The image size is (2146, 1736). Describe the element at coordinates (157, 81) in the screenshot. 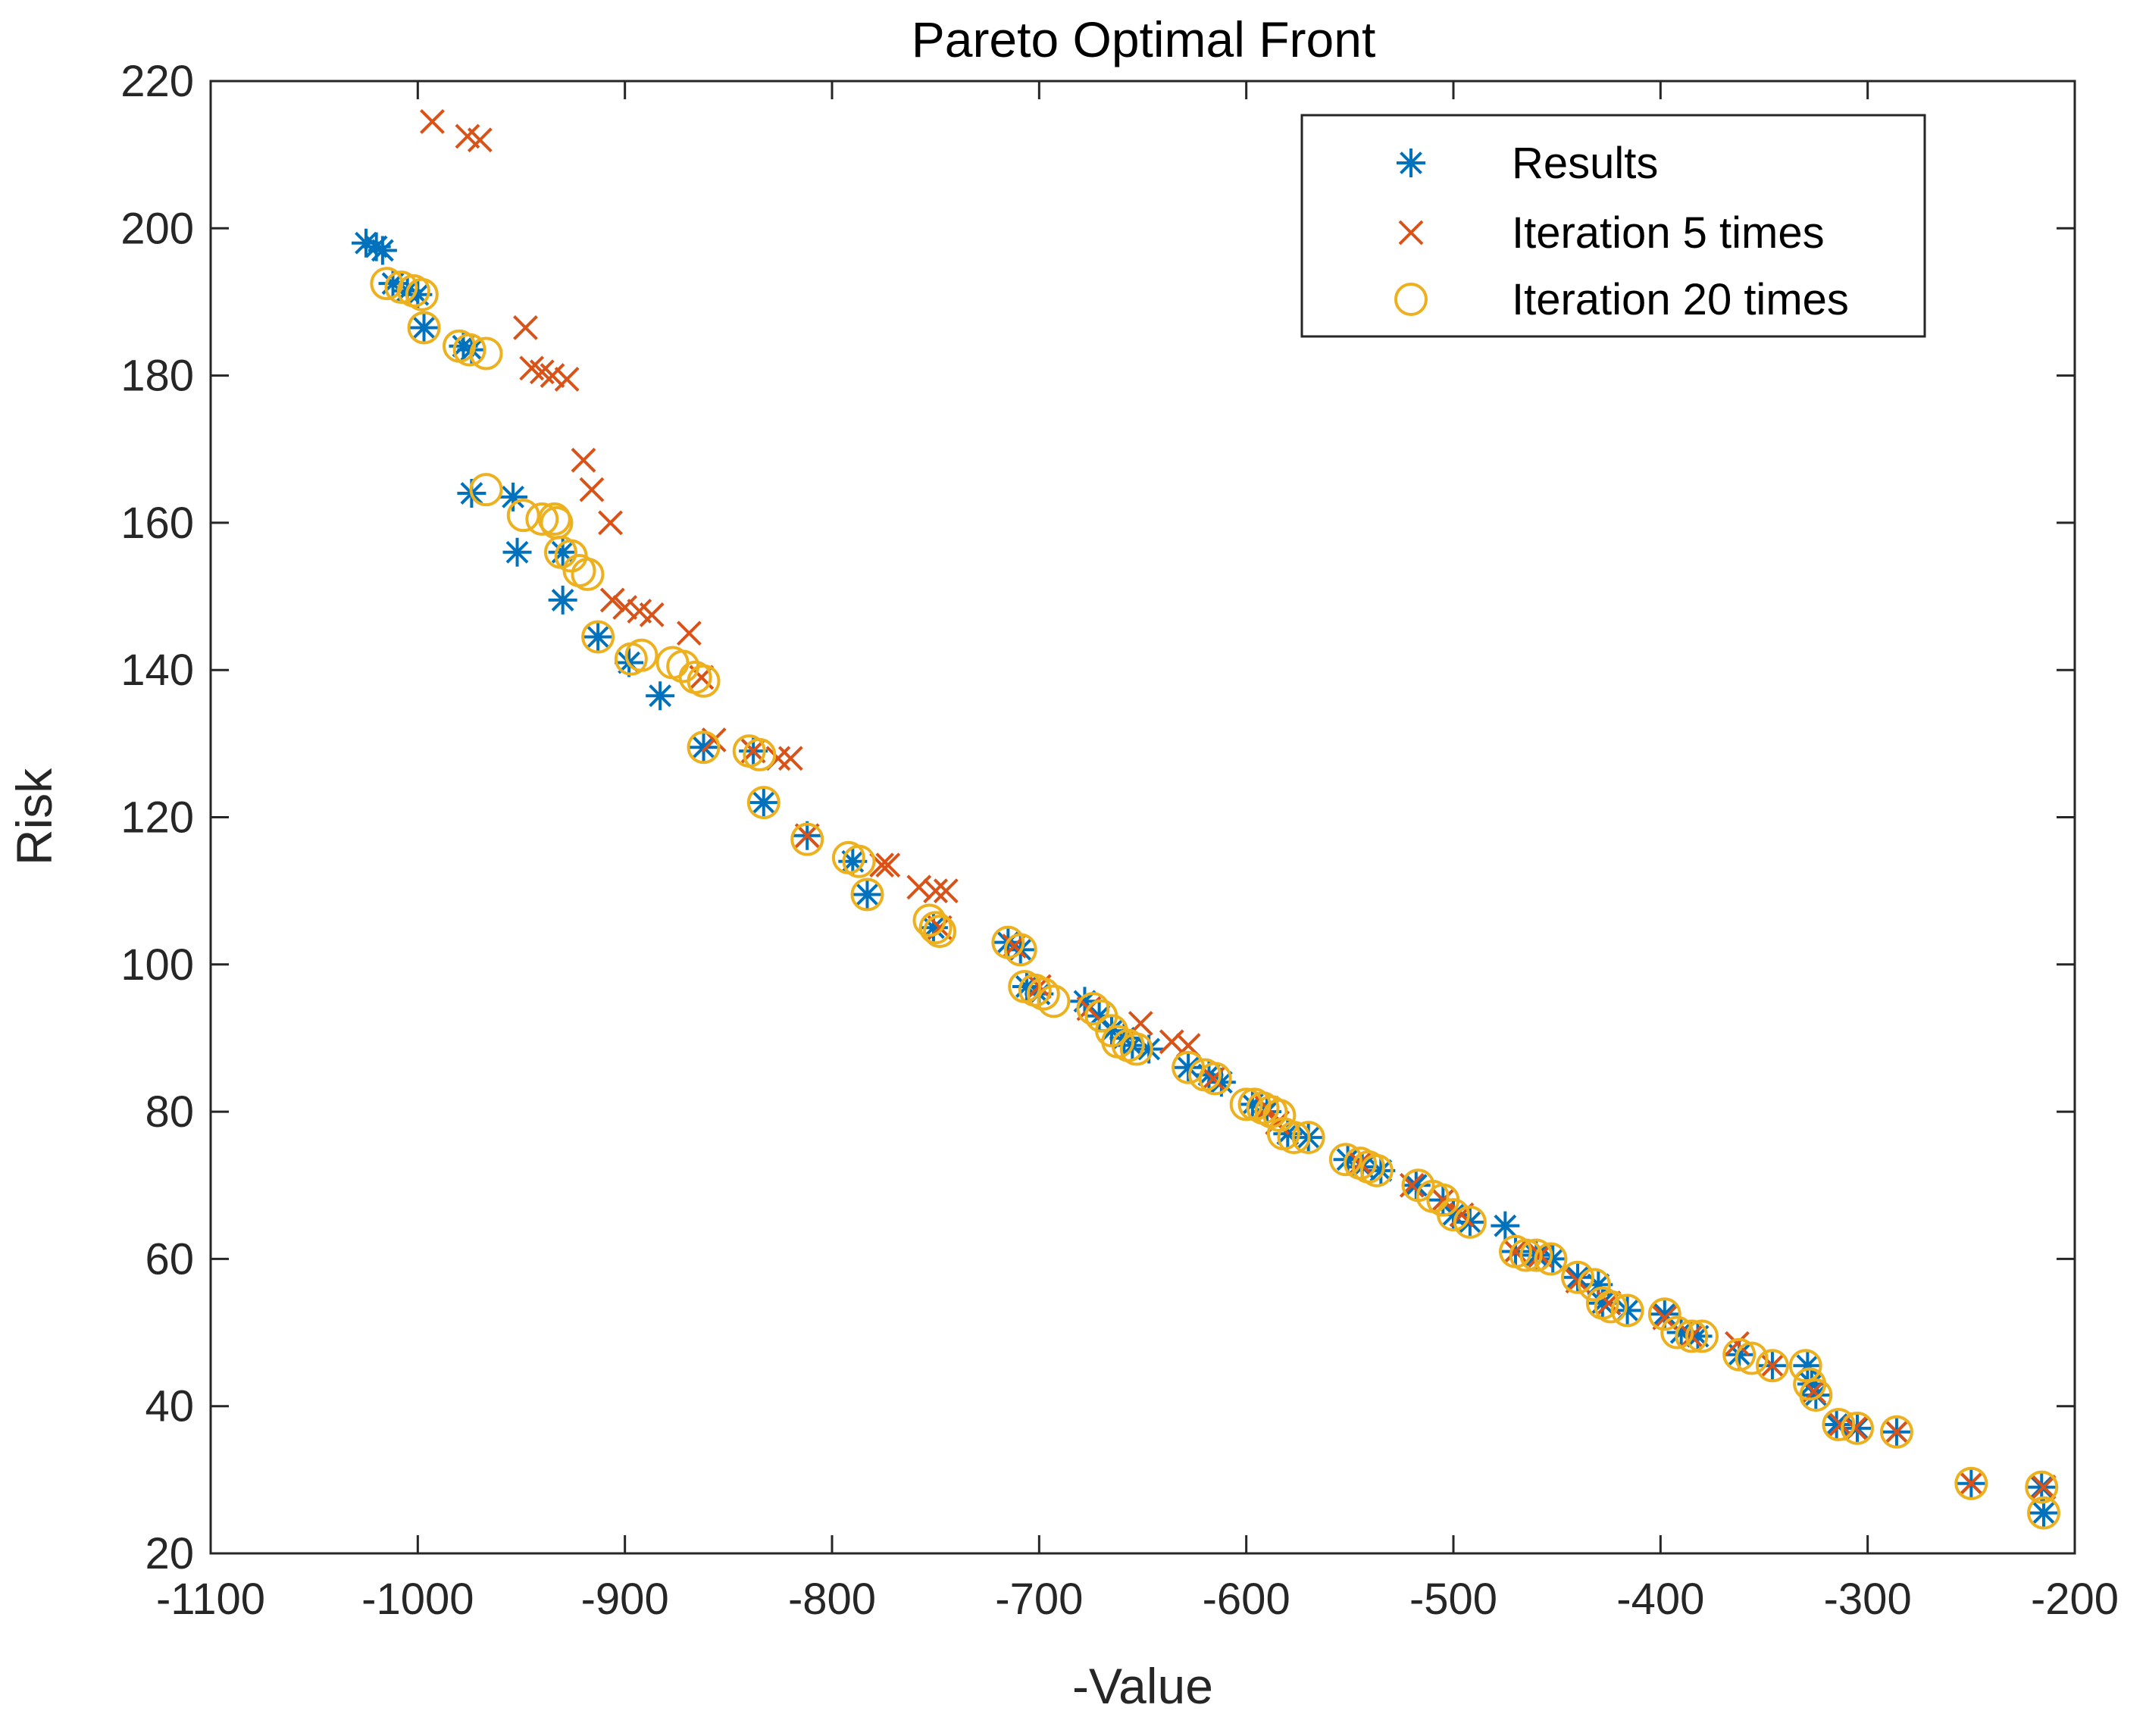

I see `y-tick-label: 220` at that location.